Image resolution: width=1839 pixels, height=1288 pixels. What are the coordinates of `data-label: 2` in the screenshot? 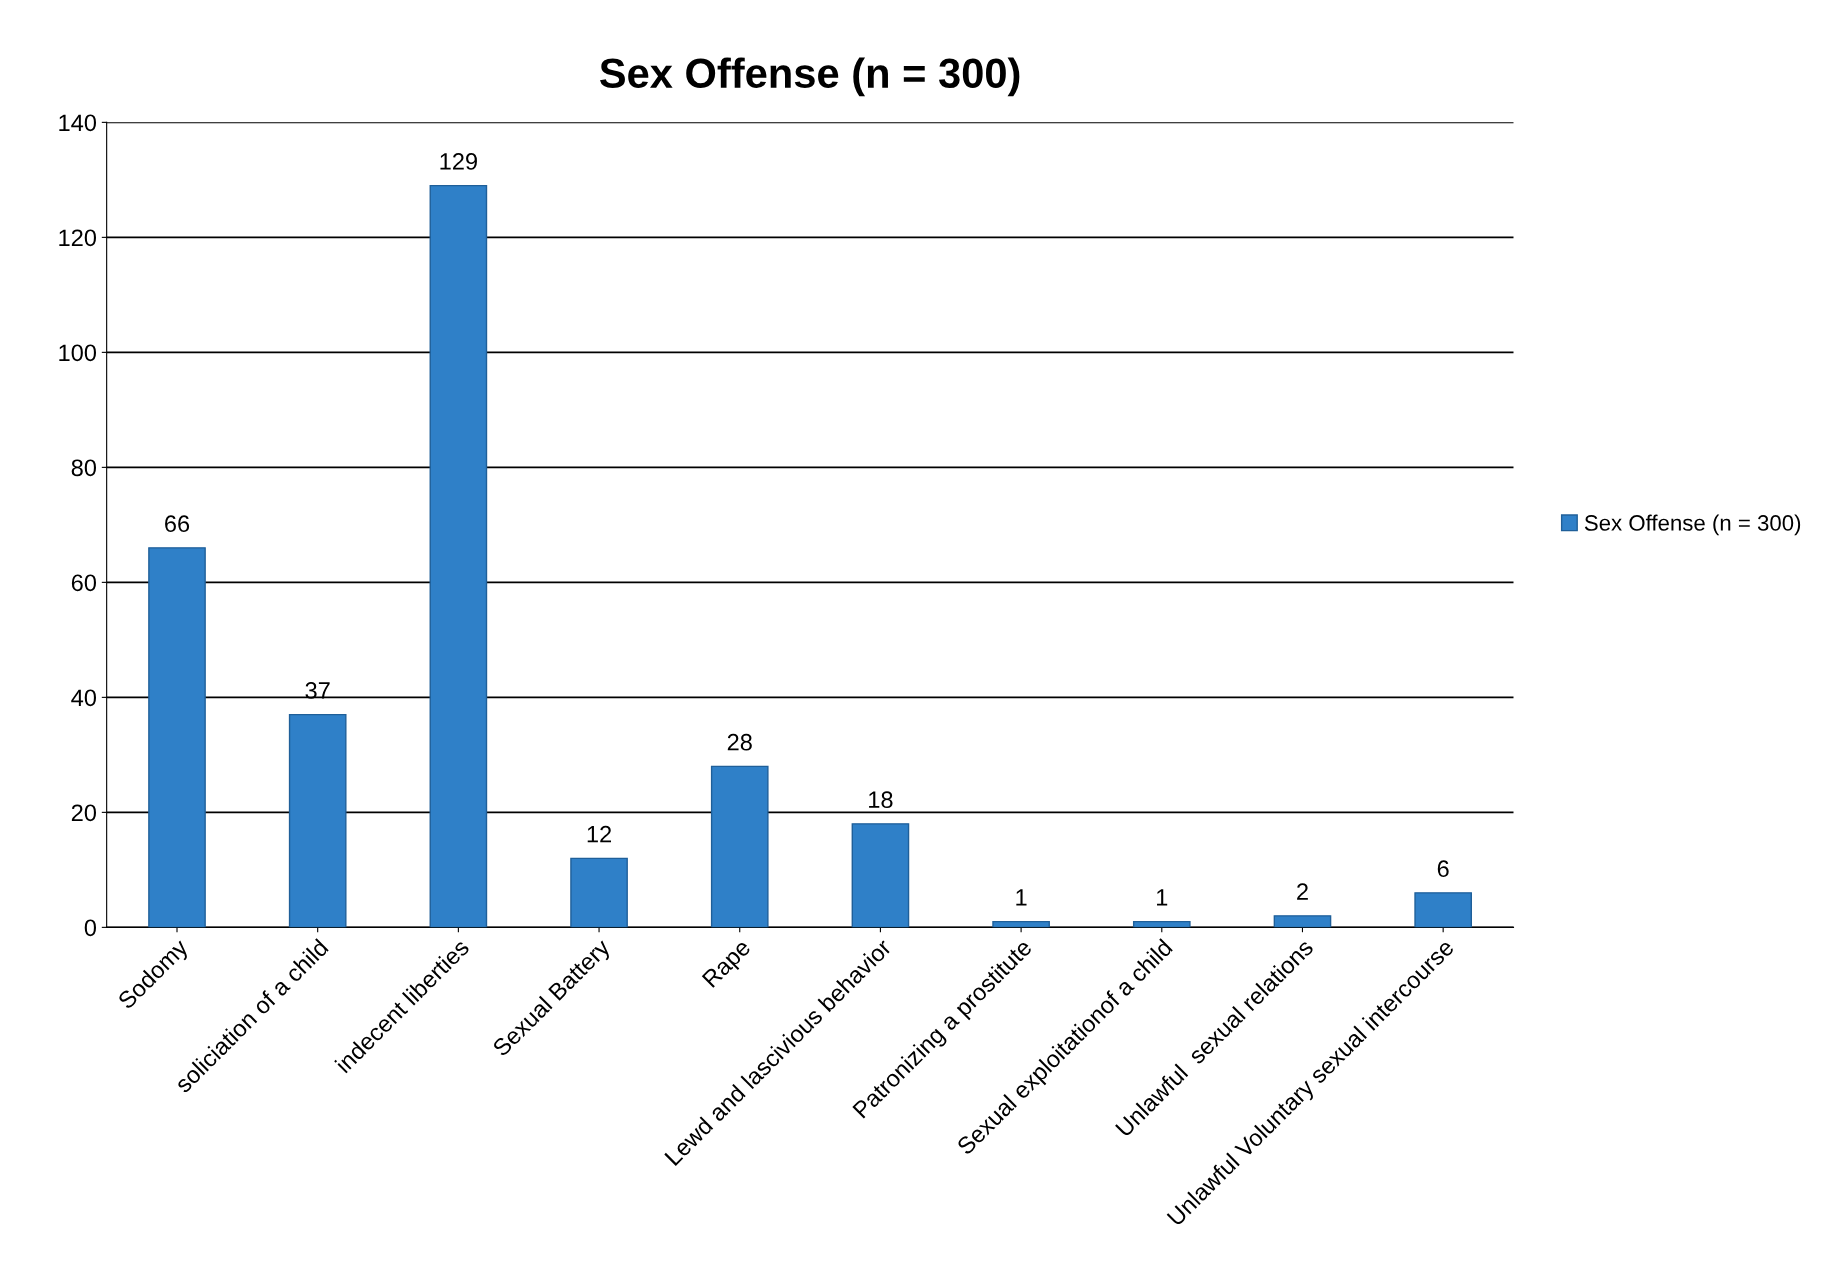 It's located at (1302, 891).